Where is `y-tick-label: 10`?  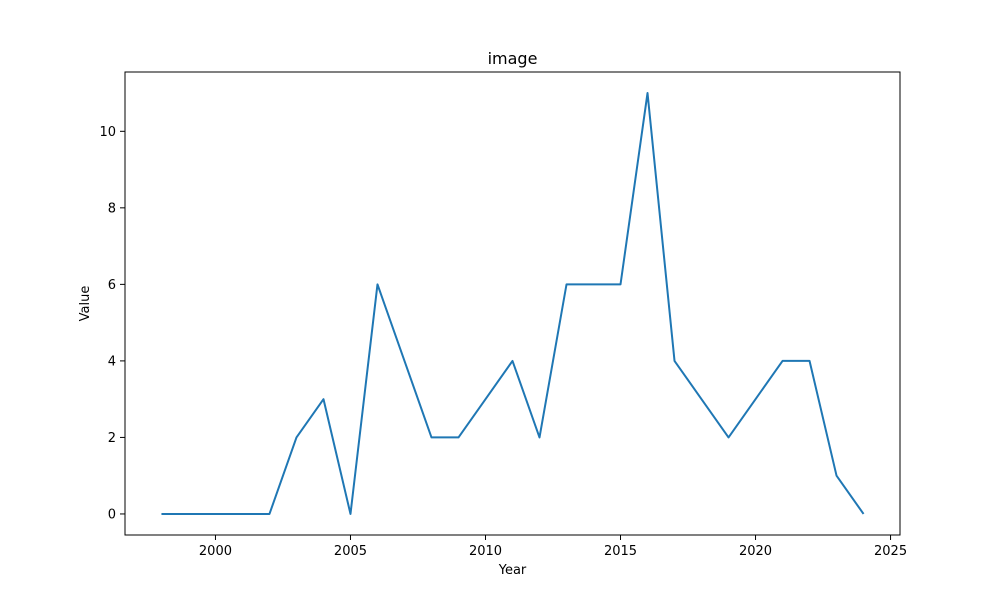 y-tick-label: 10 is located at coordinates (107, 132).